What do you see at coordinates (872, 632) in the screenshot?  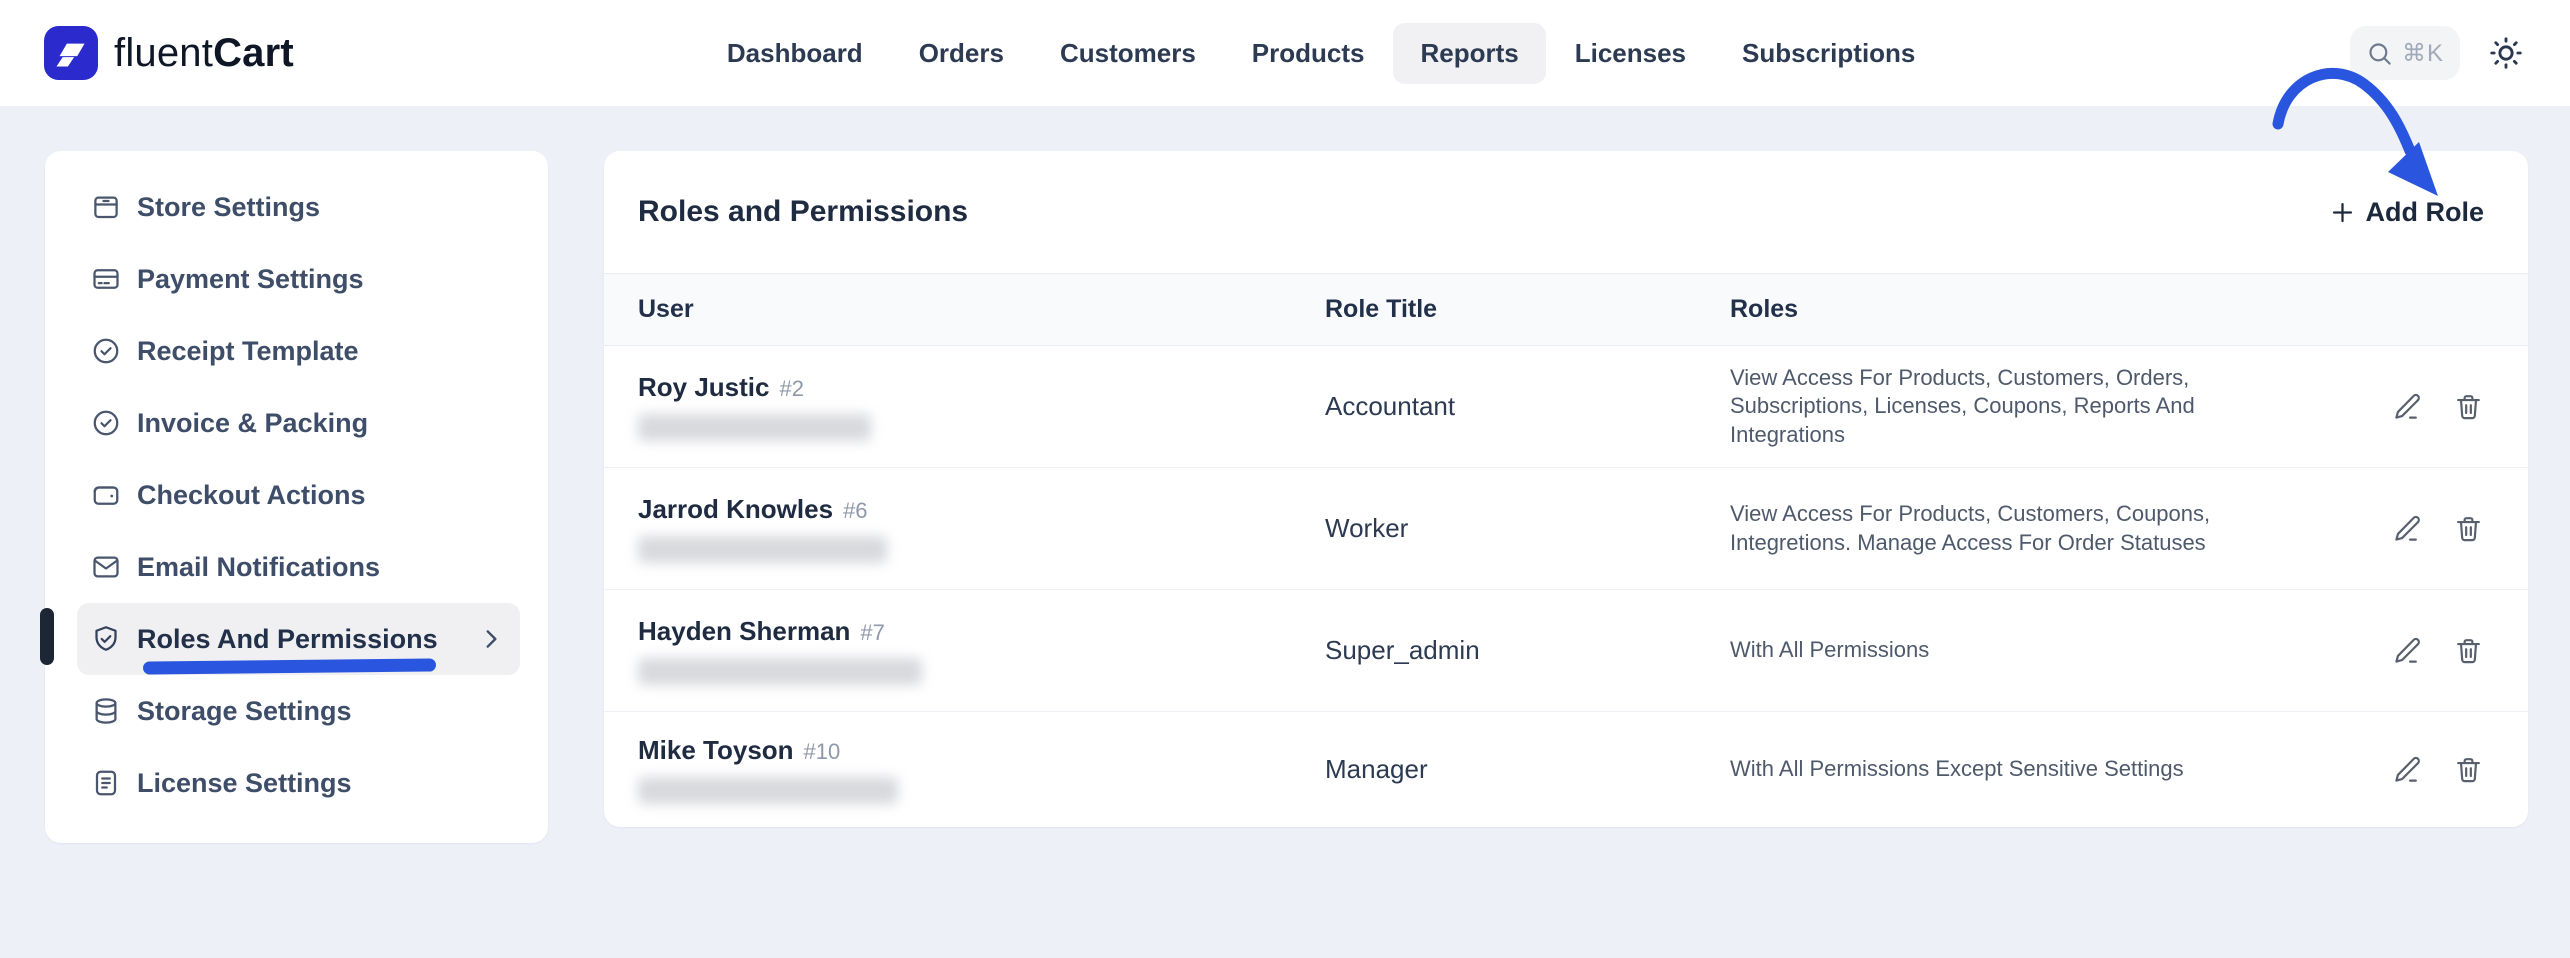 I see `user-id: #7` at bounding box center [872, 632].